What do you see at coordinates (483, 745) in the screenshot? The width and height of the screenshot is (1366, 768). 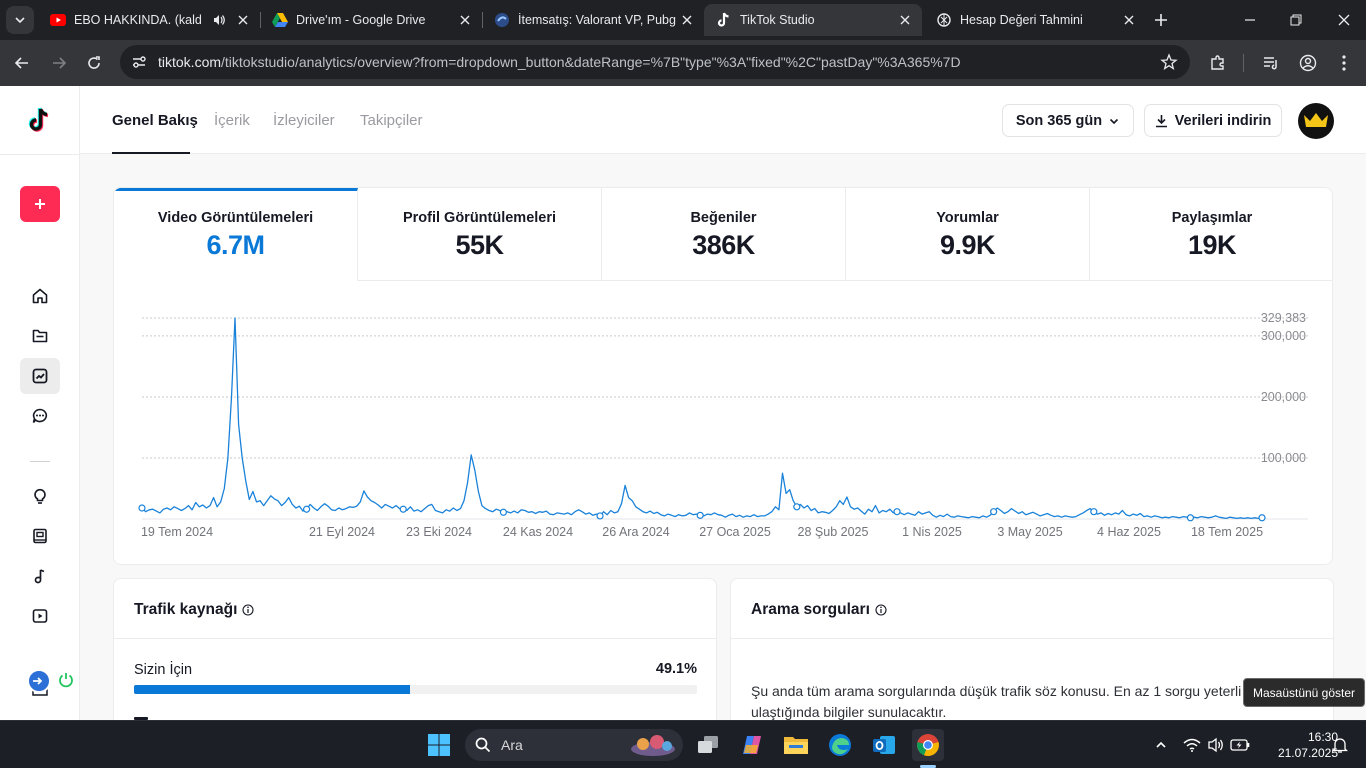 I see `search-icon` at bounding box center [483, 745].